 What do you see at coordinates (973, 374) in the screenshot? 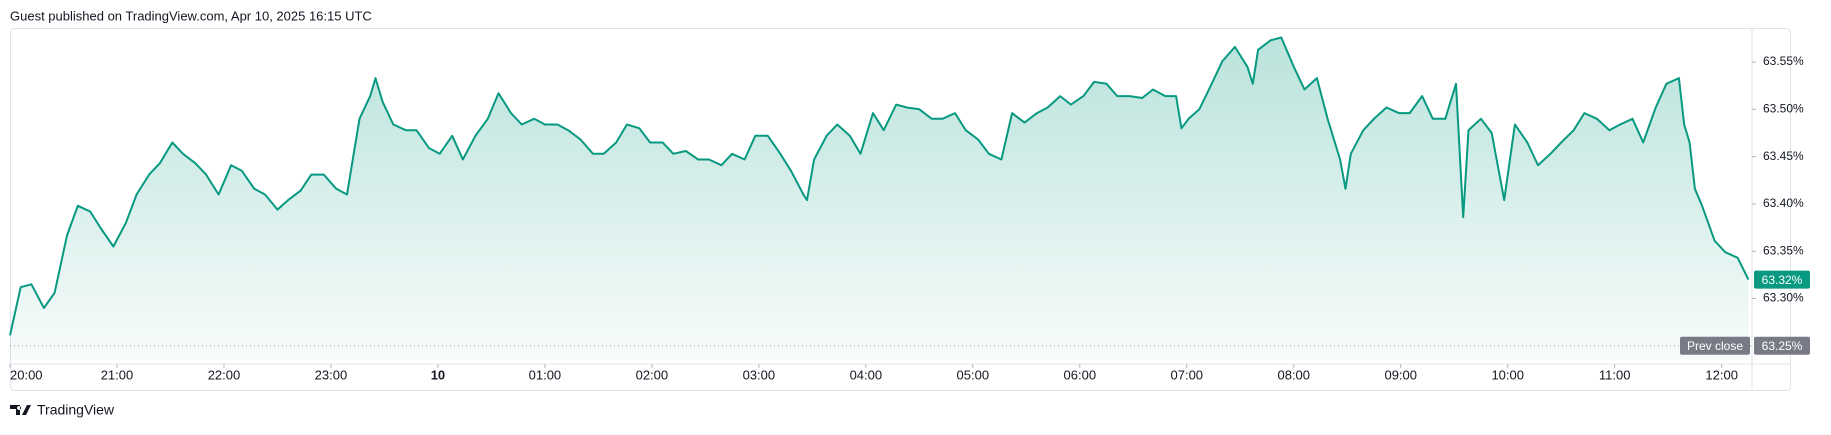
I see `x-tick-label: 05:00` at bounding box center [973, 374].